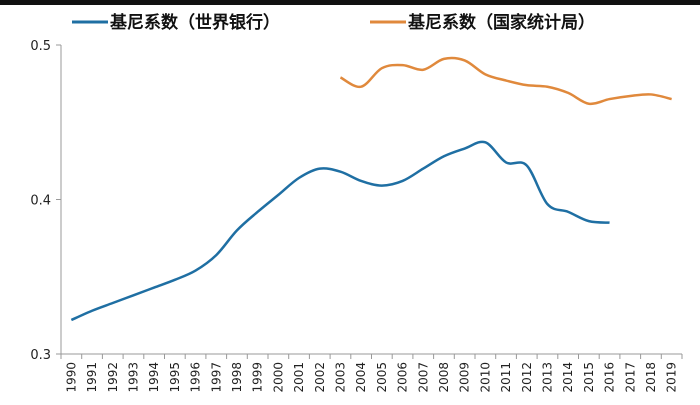 The width and height of the screenshot is (700, 405). Describe the element at coordinates (237, 377) in the screenshot. I see `x-tick-label: 1998` at that location.